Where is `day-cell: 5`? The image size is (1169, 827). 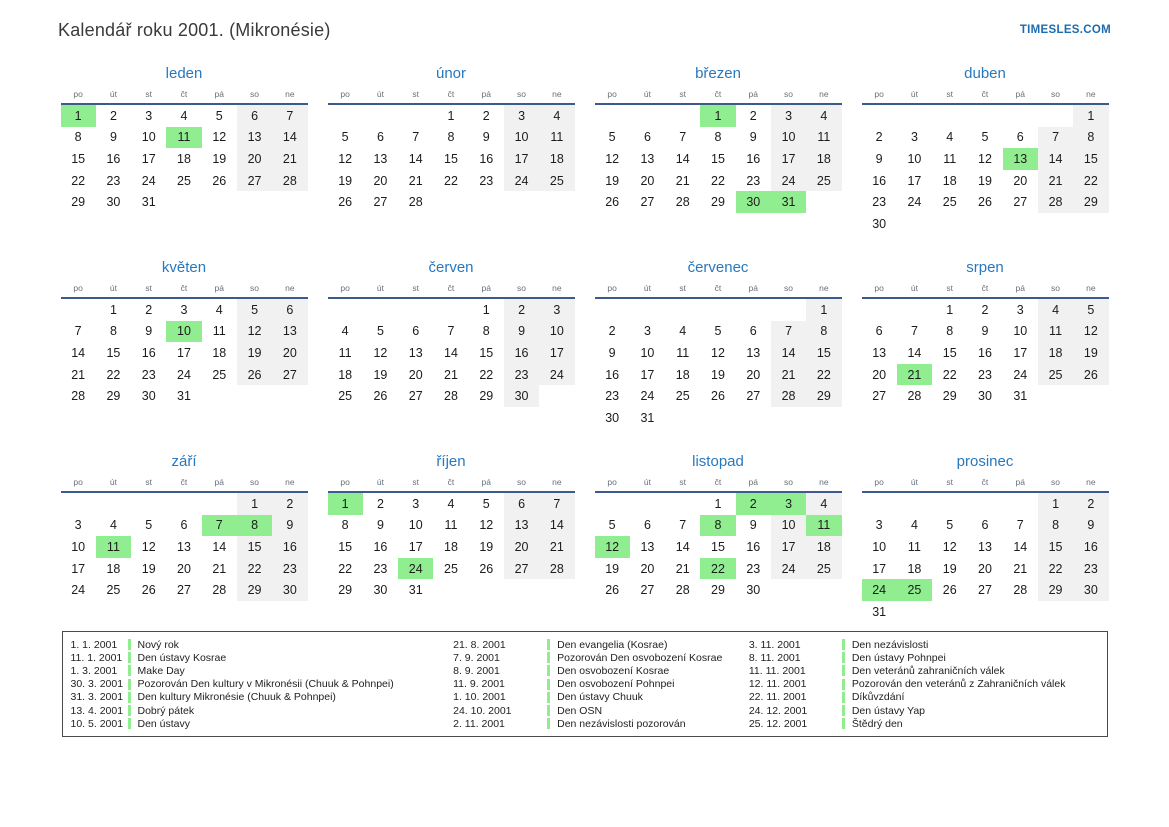
day-cell: 5 is located at coordinates (718, 331).